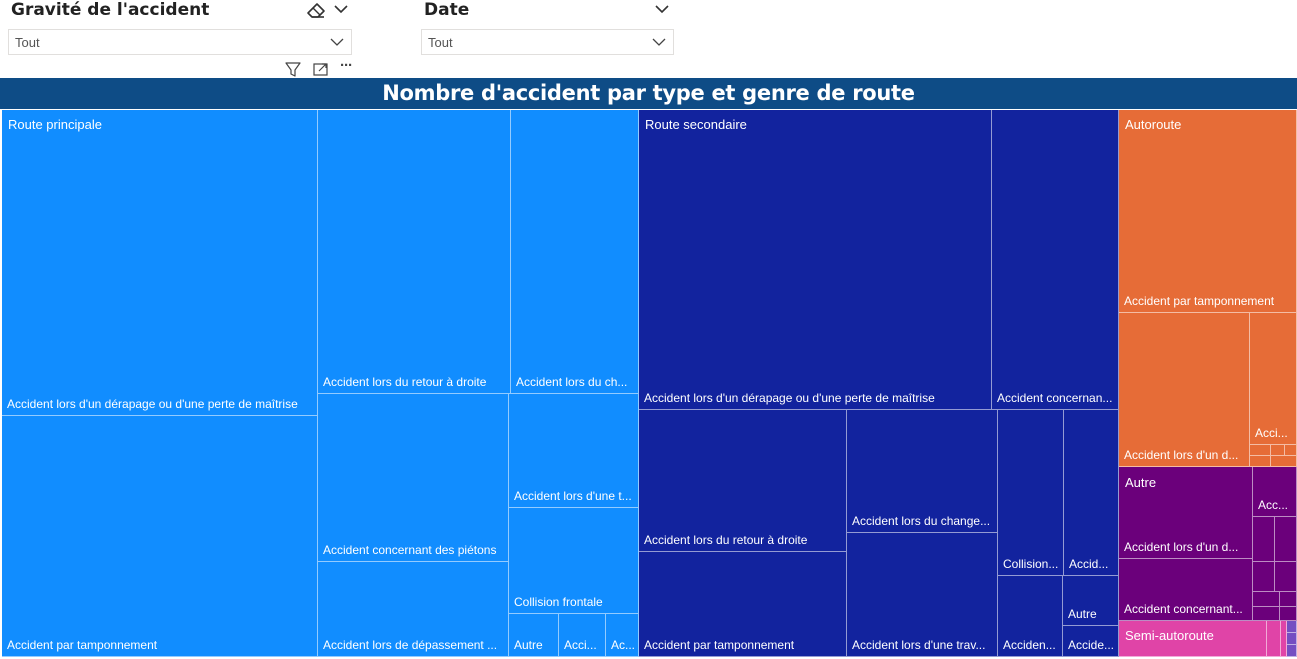  What do you see at coordinates (410, 550) in the screenshot?
I see `tile-label: Accident concernant des piétons` at bounding box center [410, 550].